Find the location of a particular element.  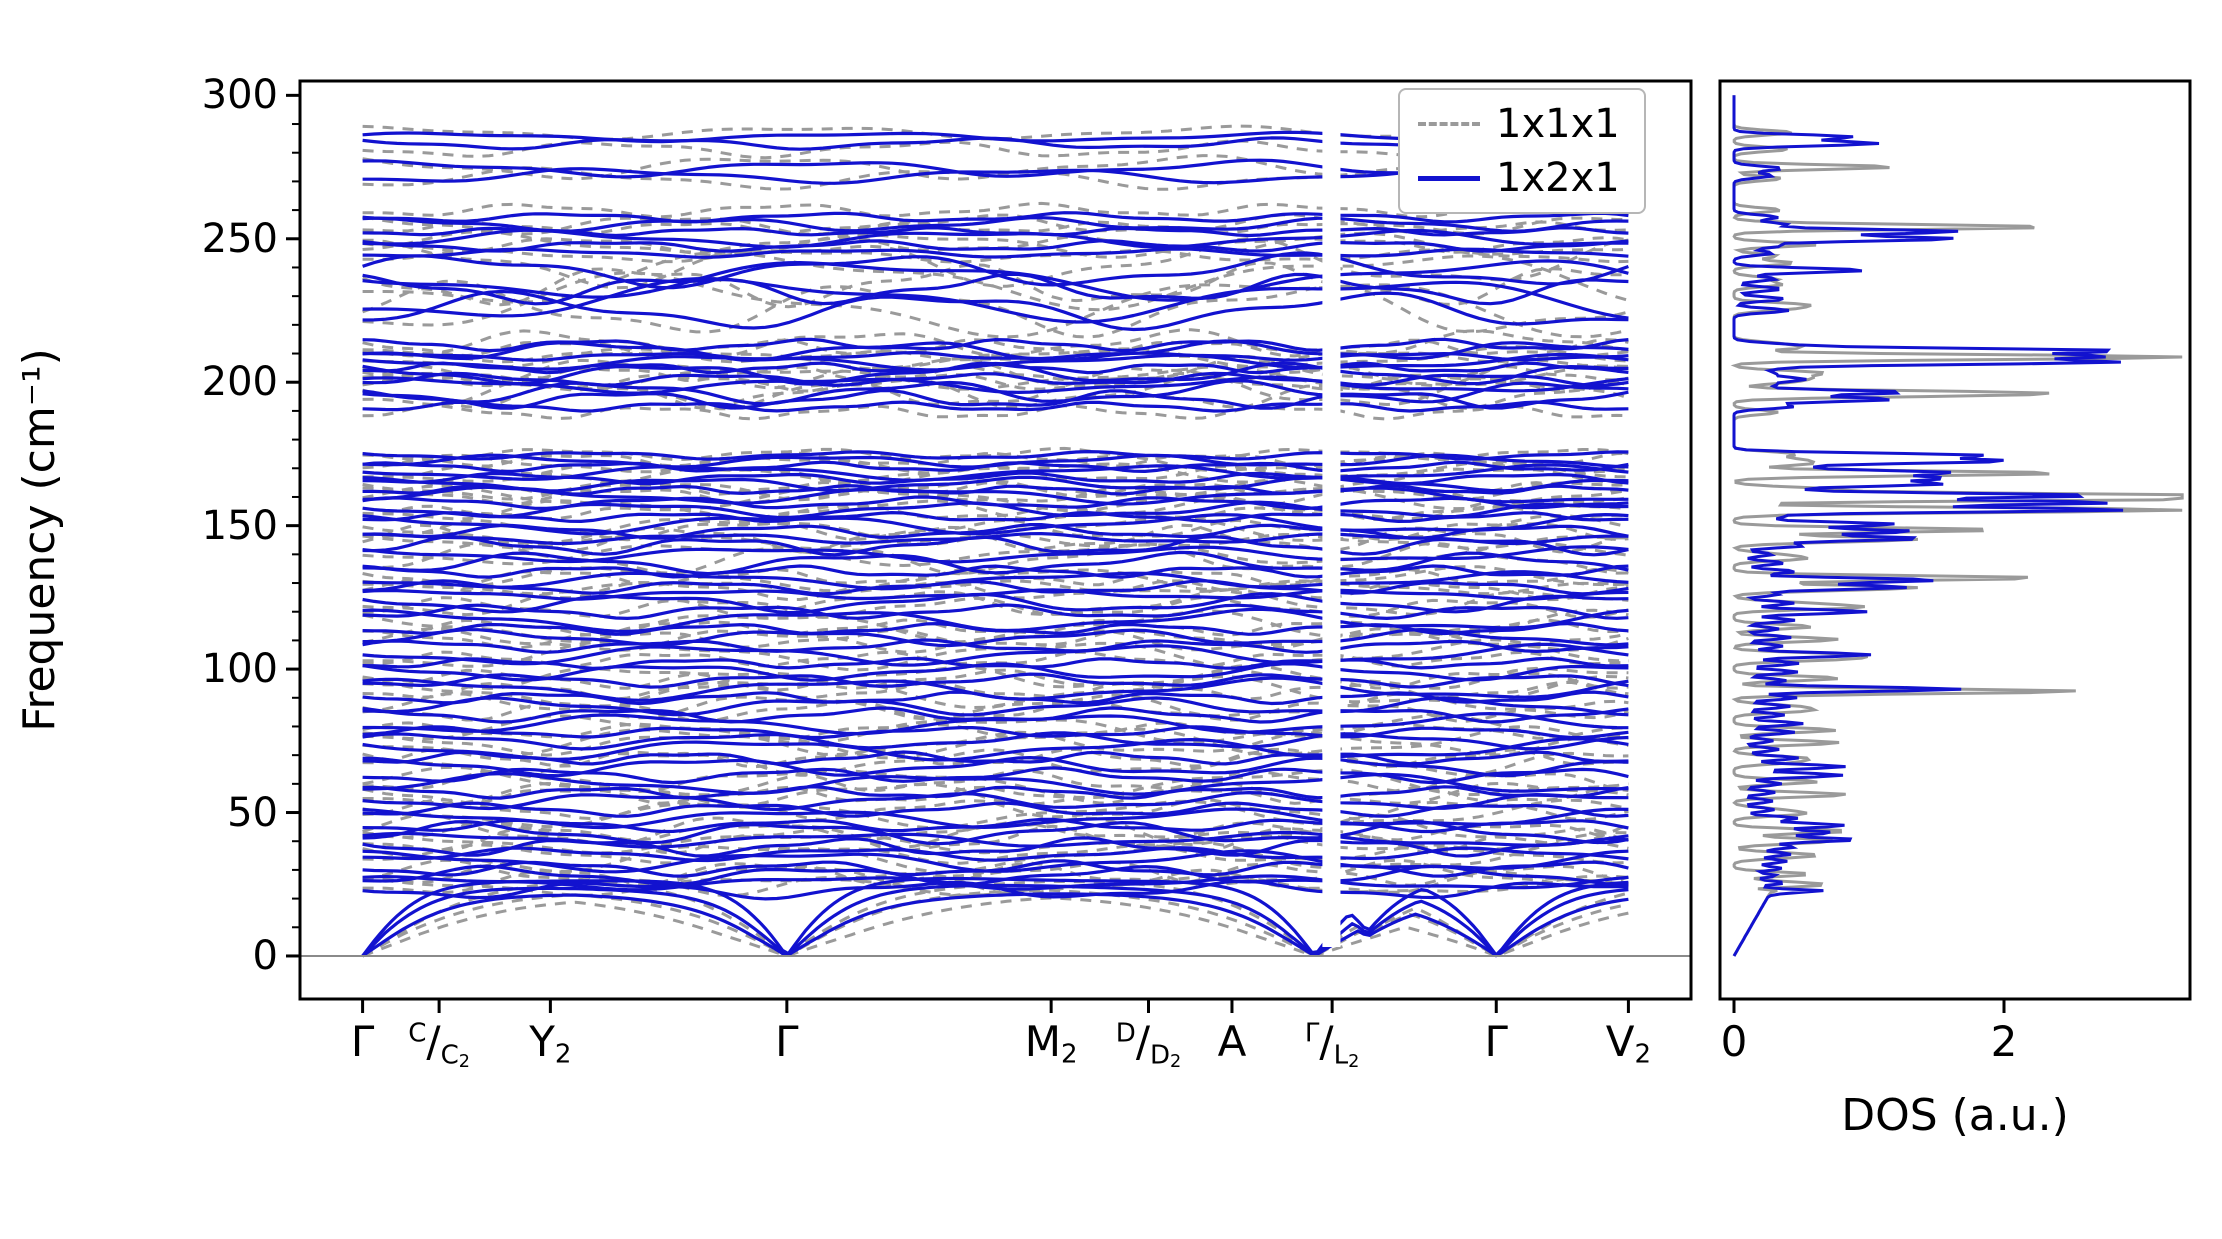

legend-entry-1x2x1: 1x2x1 is located at coordinates (1519, 178).